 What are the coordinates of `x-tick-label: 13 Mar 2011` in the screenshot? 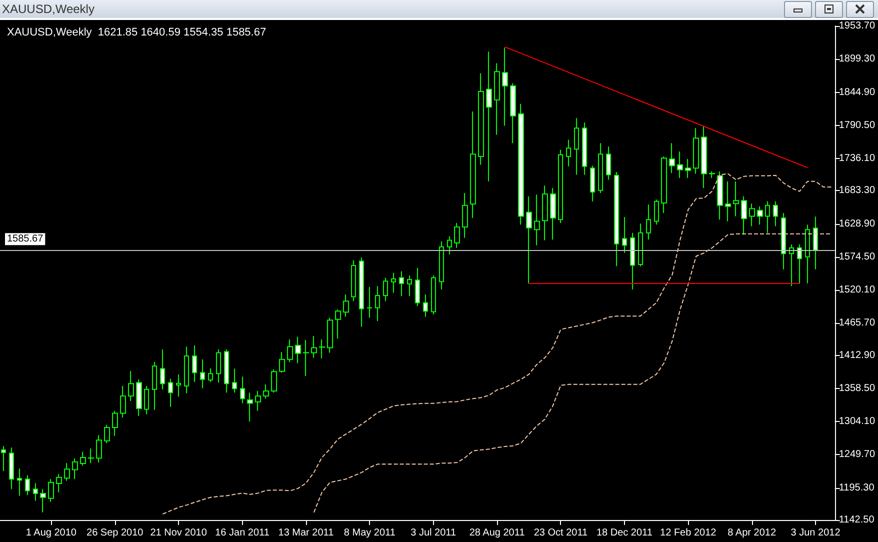 It's located at (306, 533).